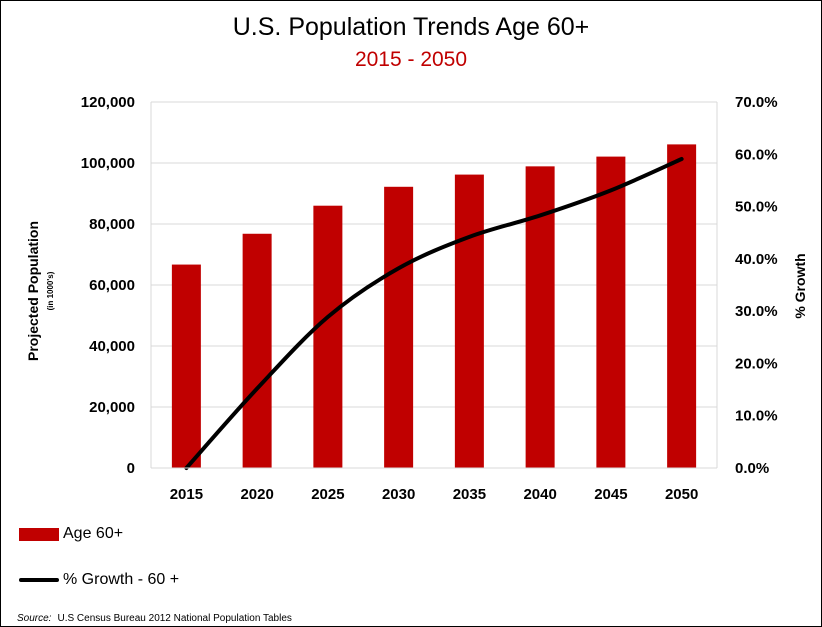 This screenshot has height=627, width=822. I want to click on y-tick-label: 60,000, so click(112, 285).